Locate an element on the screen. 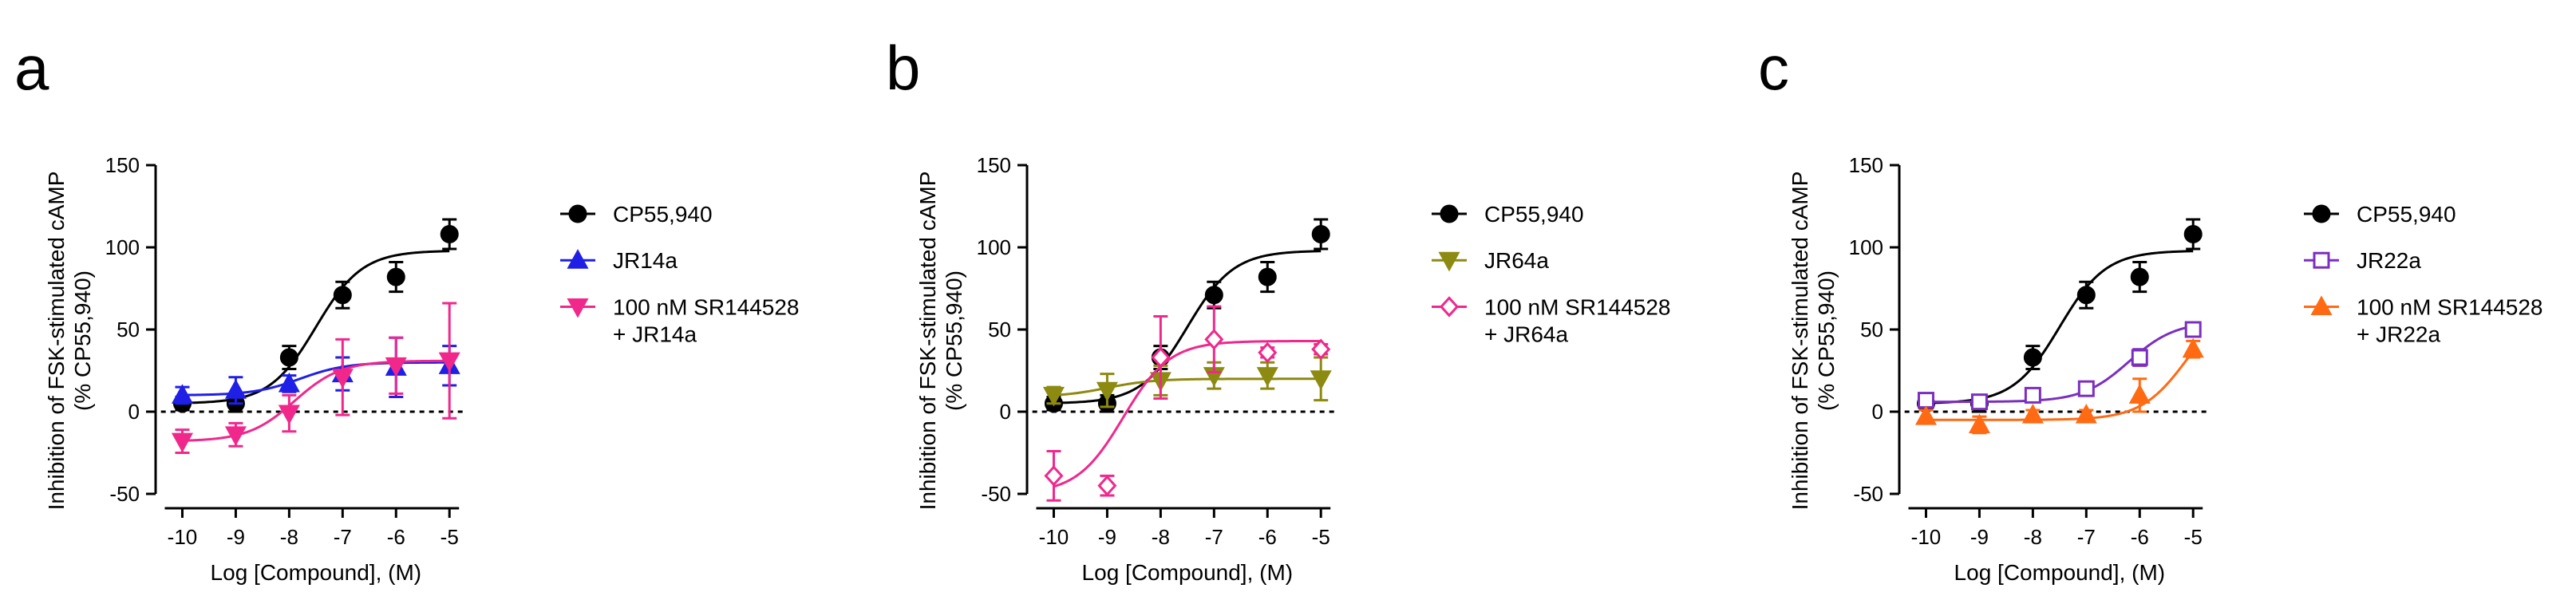  series-100-nm-sr144528-jr14a is located at coordinates (315, 378).